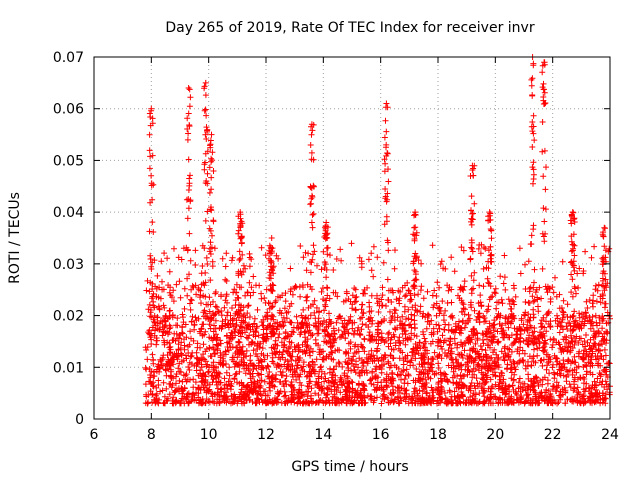 The image size is (640, 480). What do you see at coordinates (79, 420) in the screenshot?
I see `y-tick-label: 0` at bounding box center [79, 420].